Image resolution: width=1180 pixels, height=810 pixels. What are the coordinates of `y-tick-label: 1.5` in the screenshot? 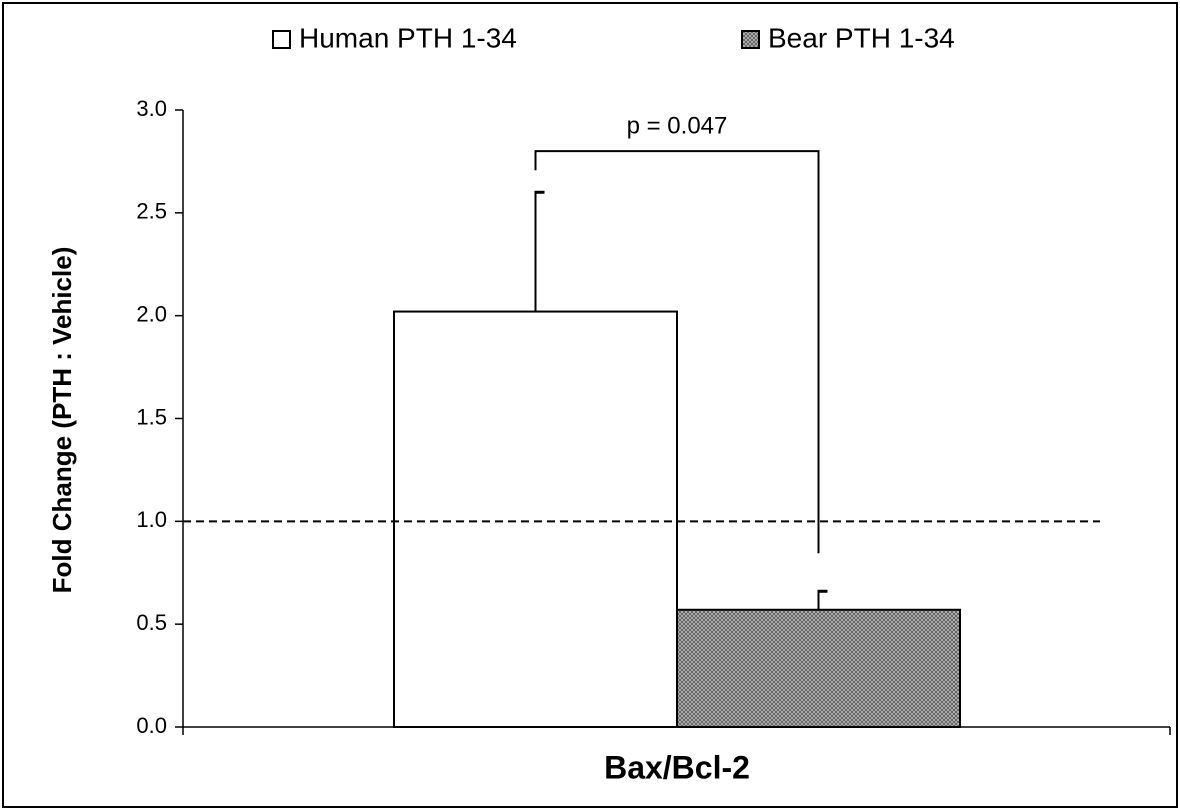 It's located at (151, 416).